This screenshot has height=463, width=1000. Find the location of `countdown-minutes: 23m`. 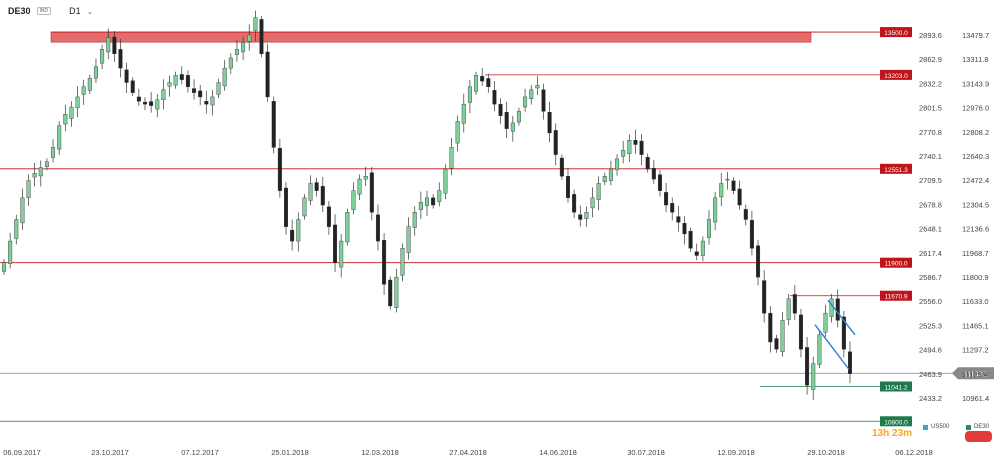

countdown-minutes: 23m is located at coordinates (902, 433).